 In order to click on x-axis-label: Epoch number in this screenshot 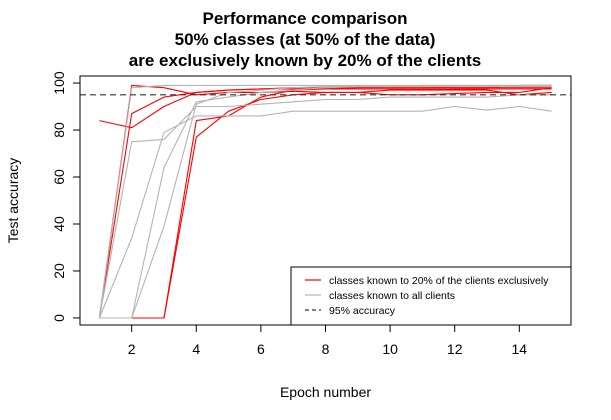, I will do `click(325, 392)`.